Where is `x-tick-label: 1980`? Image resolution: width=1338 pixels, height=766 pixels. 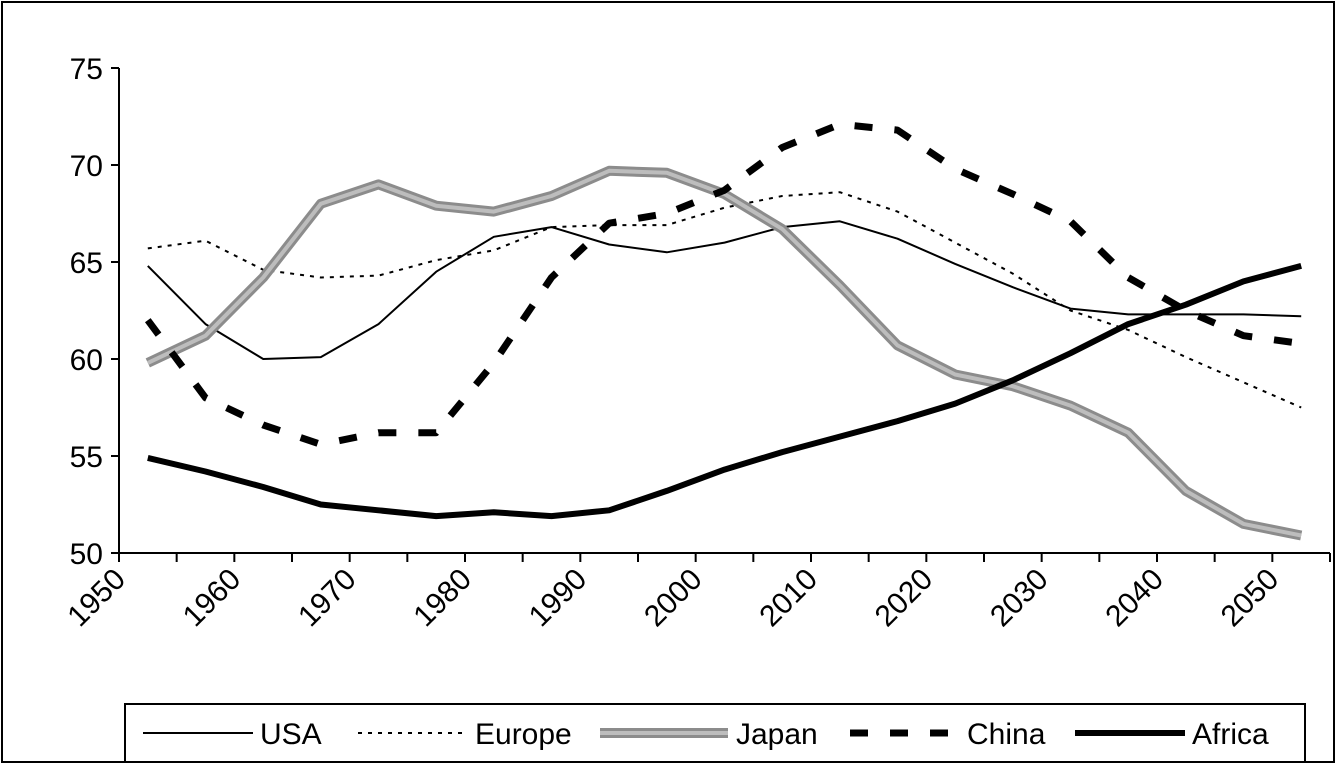
x-tick-label: 1980 is located at coordinates (442, 598).